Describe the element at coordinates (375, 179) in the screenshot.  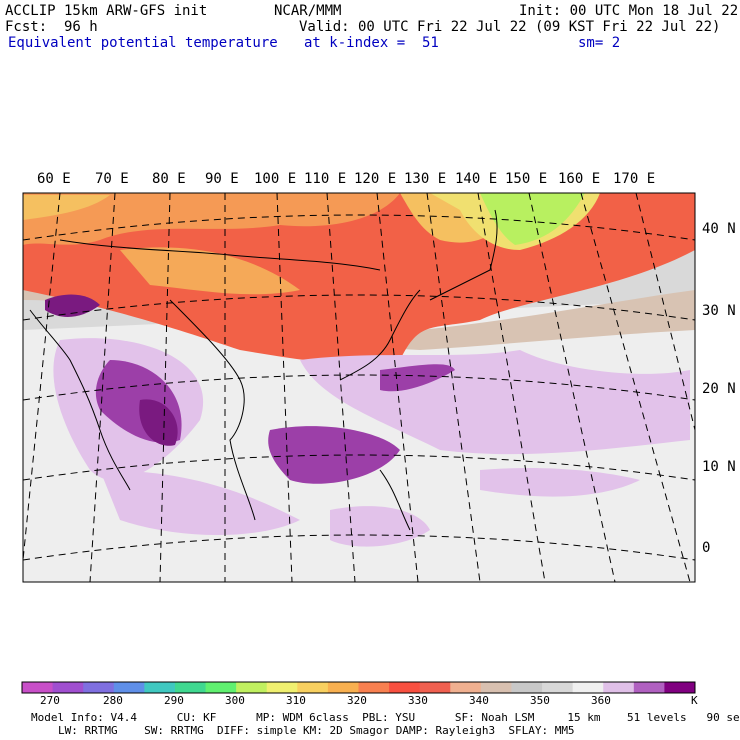
I see `lon-label: 120 E` at that location.